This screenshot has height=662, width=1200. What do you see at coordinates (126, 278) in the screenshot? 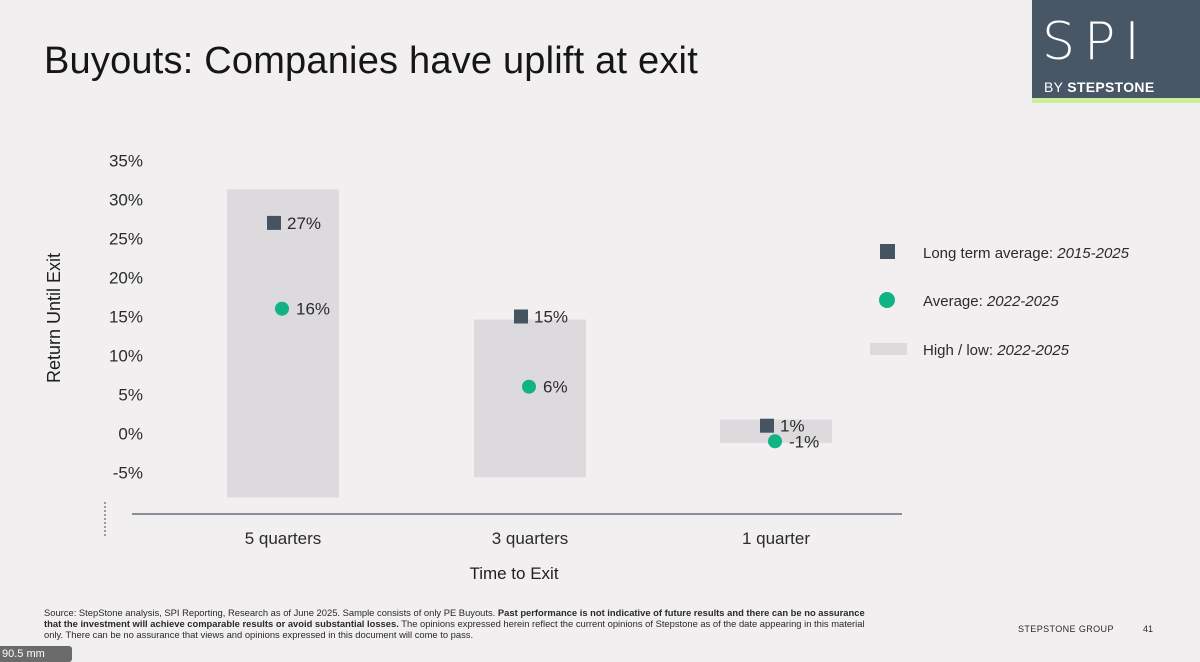
I see `y-tick-label: 20%` at bounding box center [126, 278].